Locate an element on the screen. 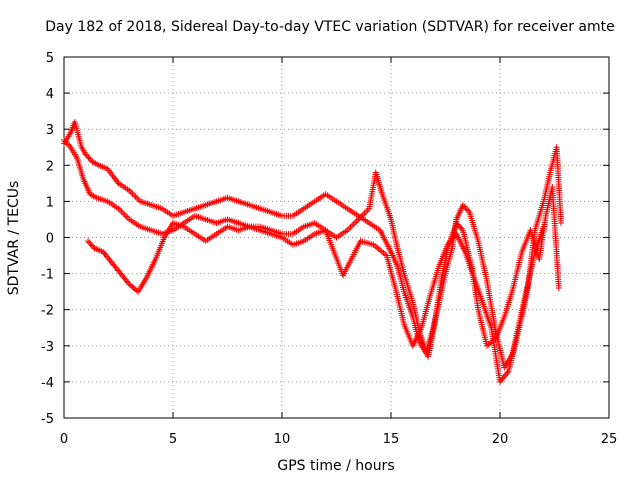 This screenshot has height=480, width=640. x-tick-label: 5 is located at coordinates (173, 439).